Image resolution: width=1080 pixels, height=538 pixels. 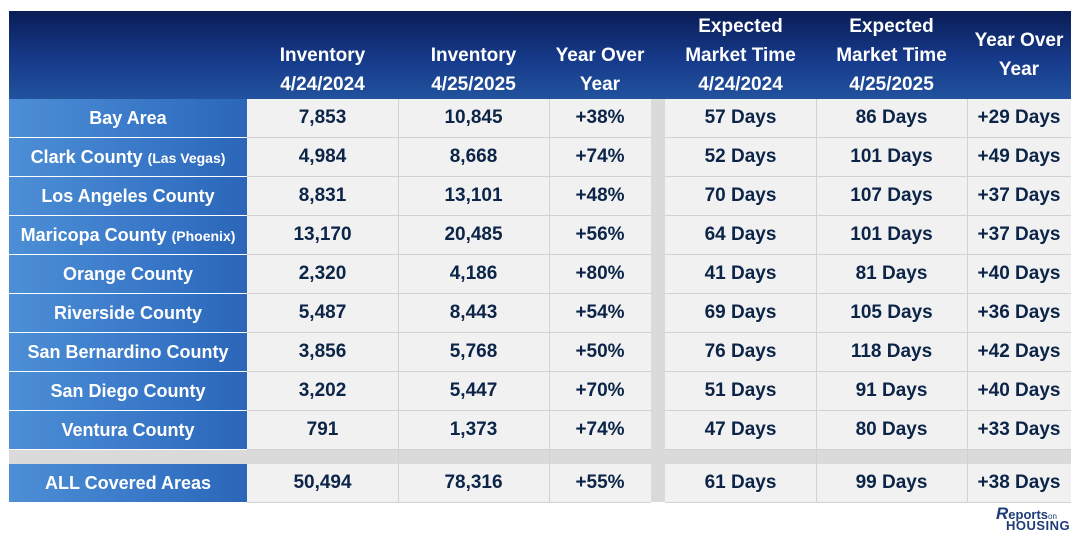 What do you see at coordinates (1019, 352) in the screenshot?
I see `cell-market-time-yoy: +42 Days` at bounding box center [1019, 352].